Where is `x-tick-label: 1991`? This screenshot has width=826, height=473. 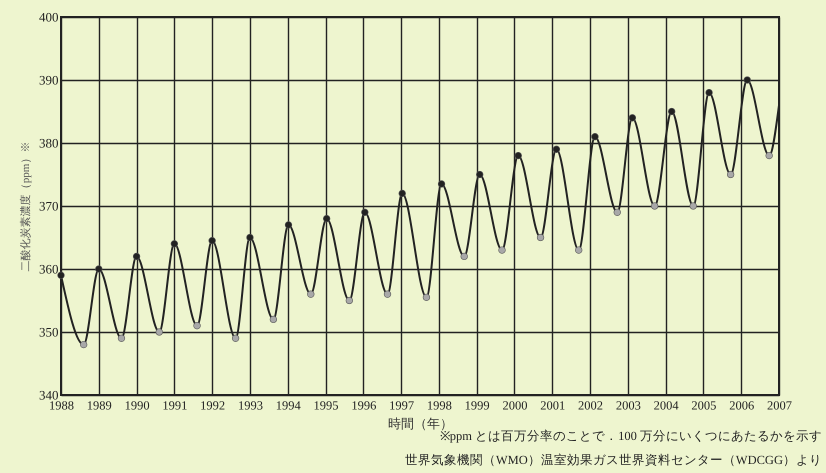
x-tick-label: 1991 is located at coordinates (175, 405).